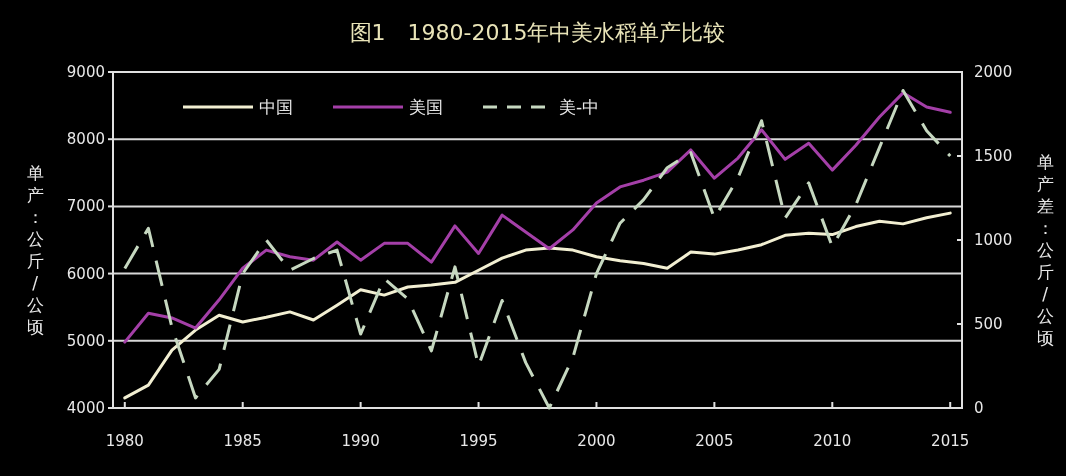  Describe the element at coordinates (979, 408) in the screenshot. I see `y2-tick-label: 0` at that location.